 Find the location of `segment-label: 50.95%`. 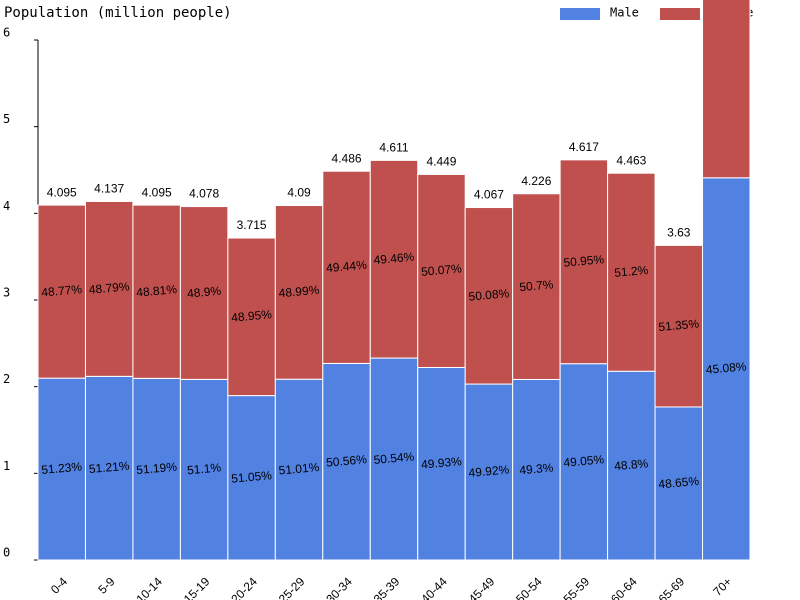

segment-label: 50.95% is located at coordinates (584, 261).